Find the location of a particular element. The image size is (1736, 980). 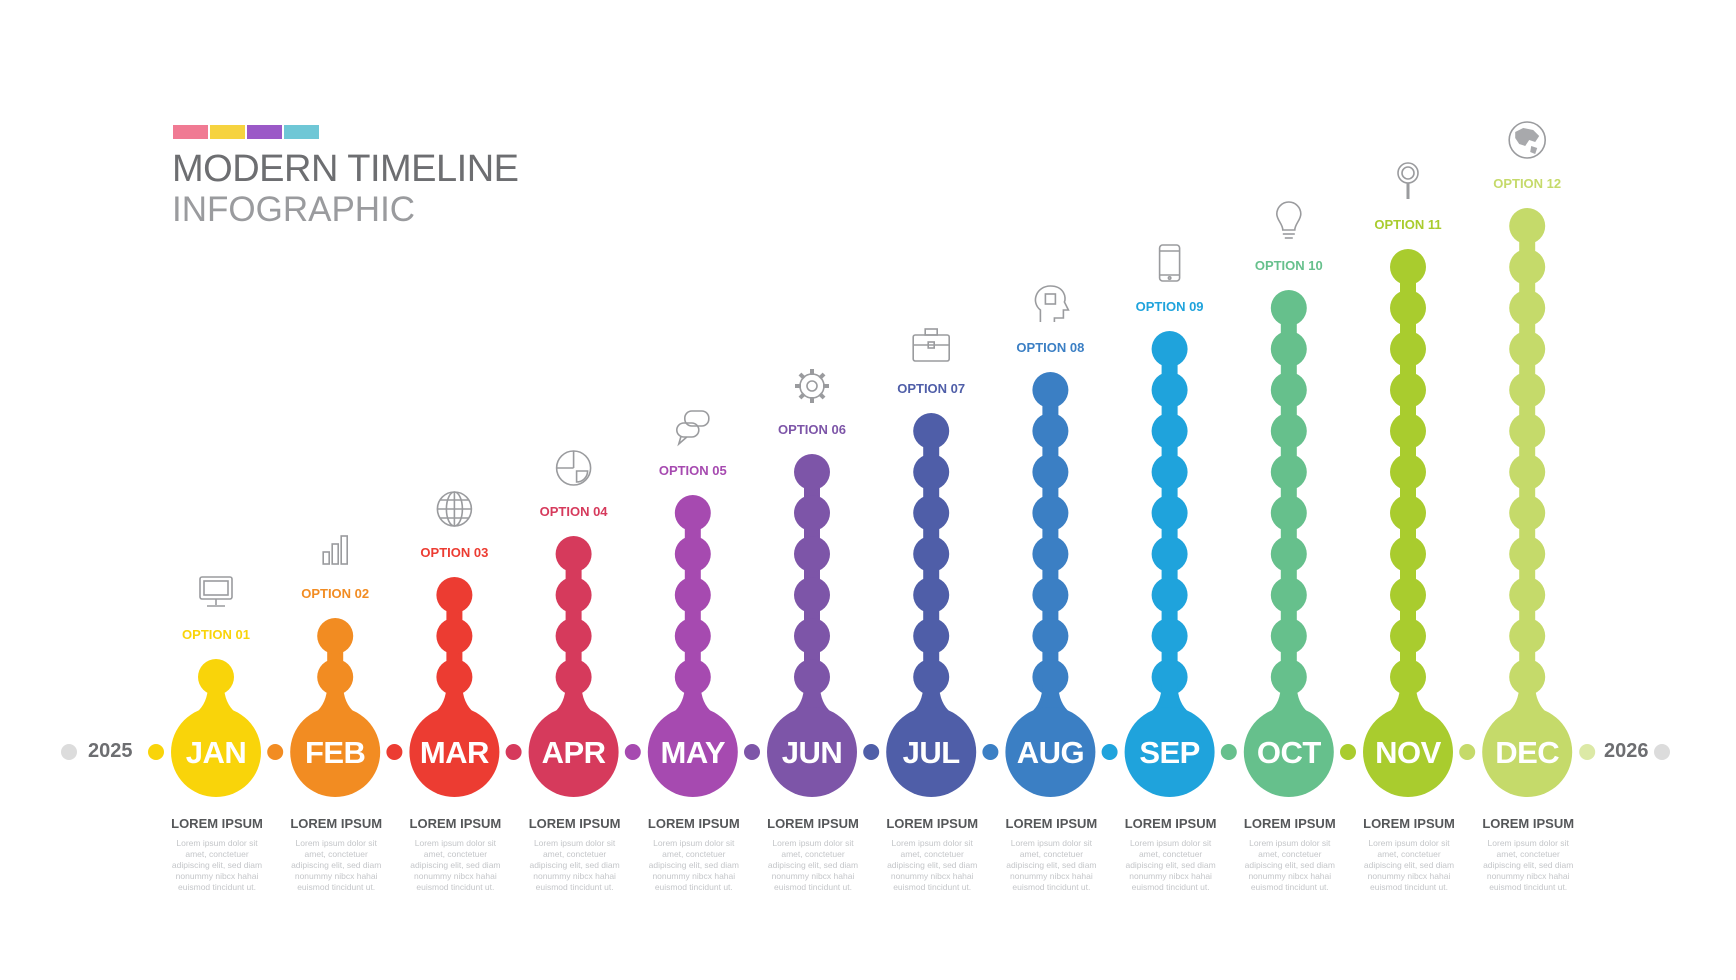

month-column-jul is located at coordinates (920, 562).